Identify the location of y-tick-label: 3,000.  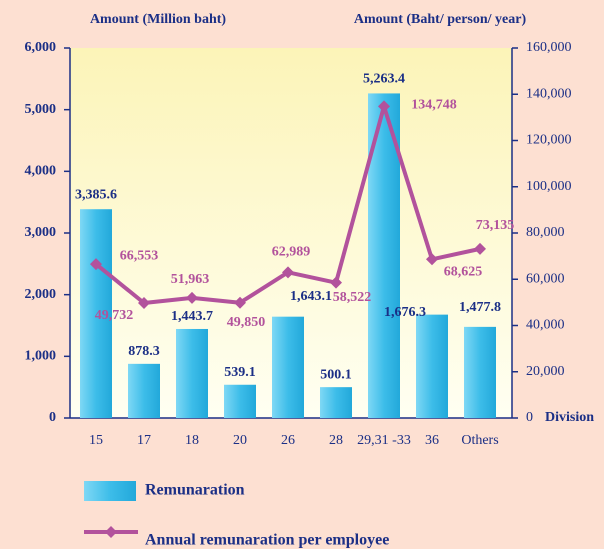
(41, 232).